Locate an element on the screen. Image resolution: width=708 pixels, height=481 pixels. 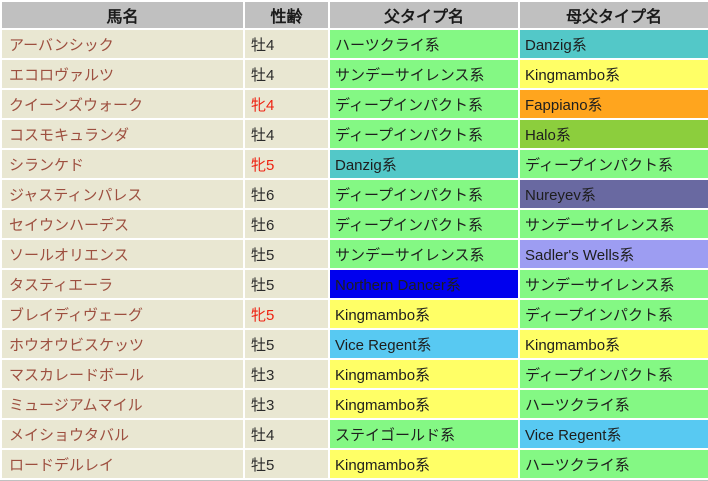
table-row: ロードデルレイ 牡5 Kingmambo系 ハーツクライ系 is located at coordinates (354, 464).